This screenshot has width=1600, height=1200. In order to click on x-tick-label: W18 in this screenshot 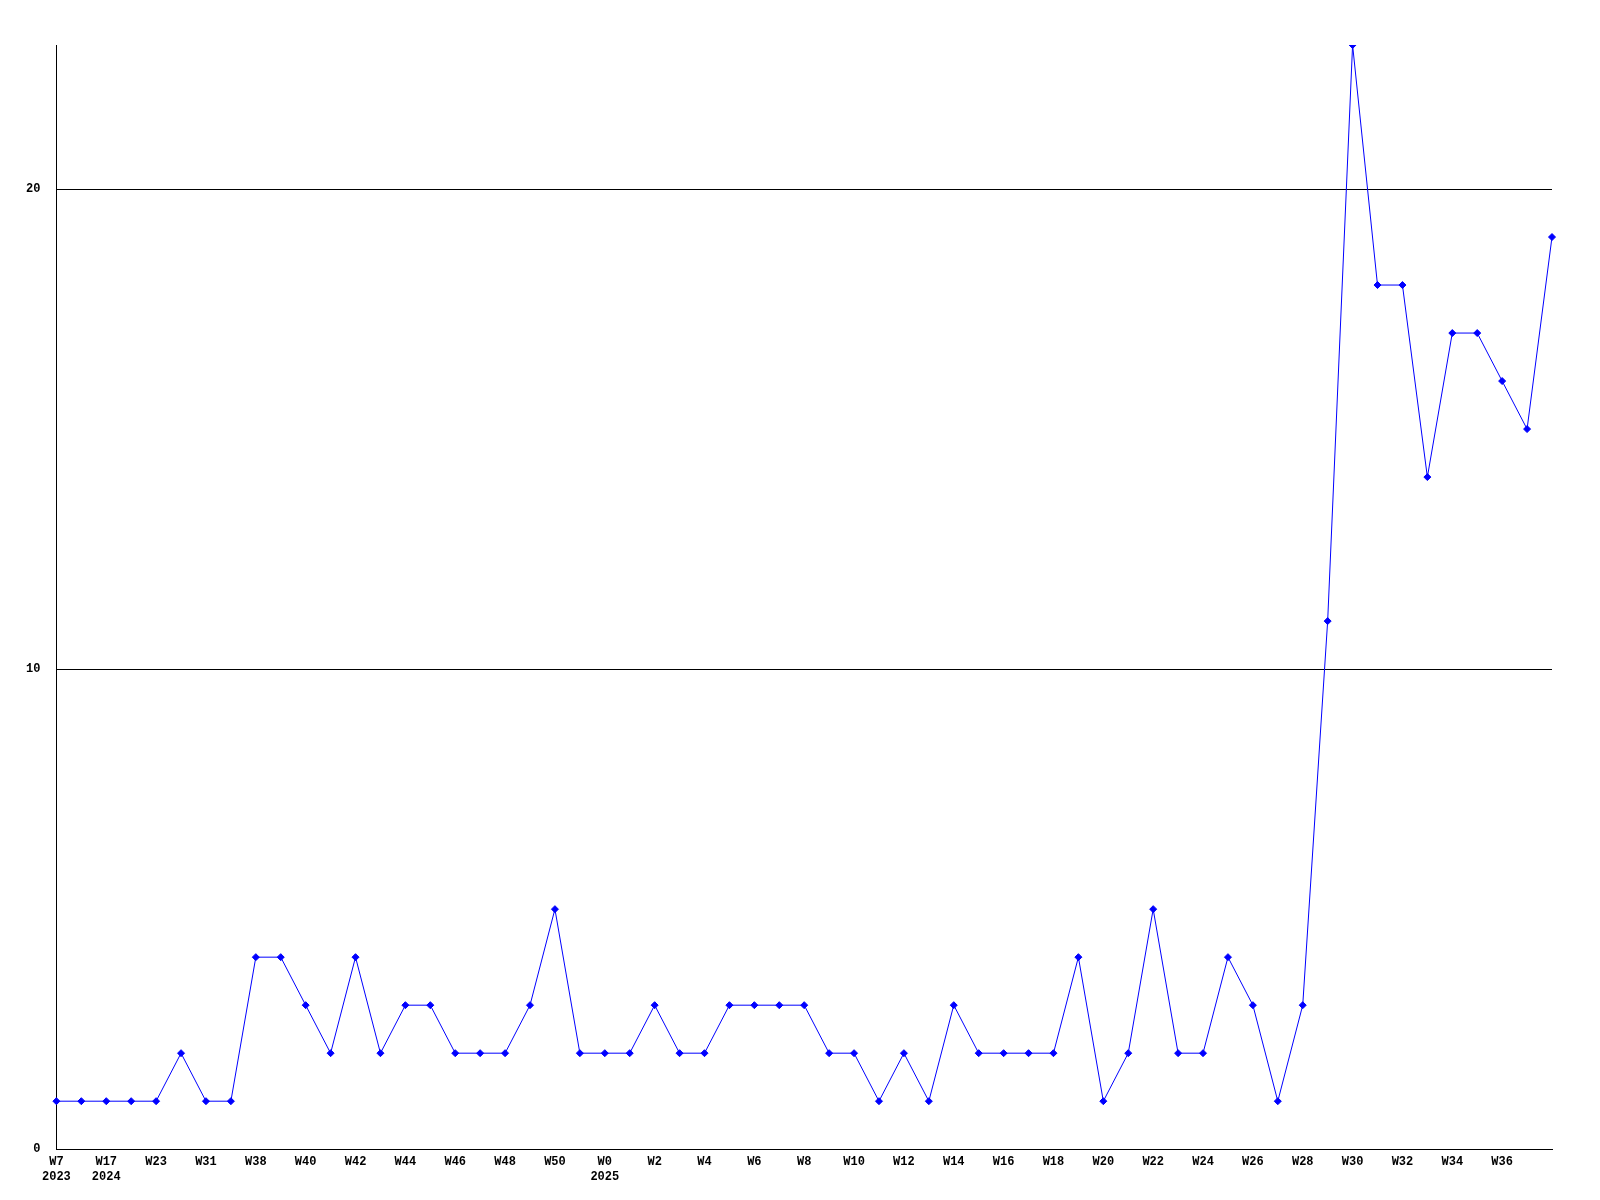, I will do `click(1053, 1162)`.